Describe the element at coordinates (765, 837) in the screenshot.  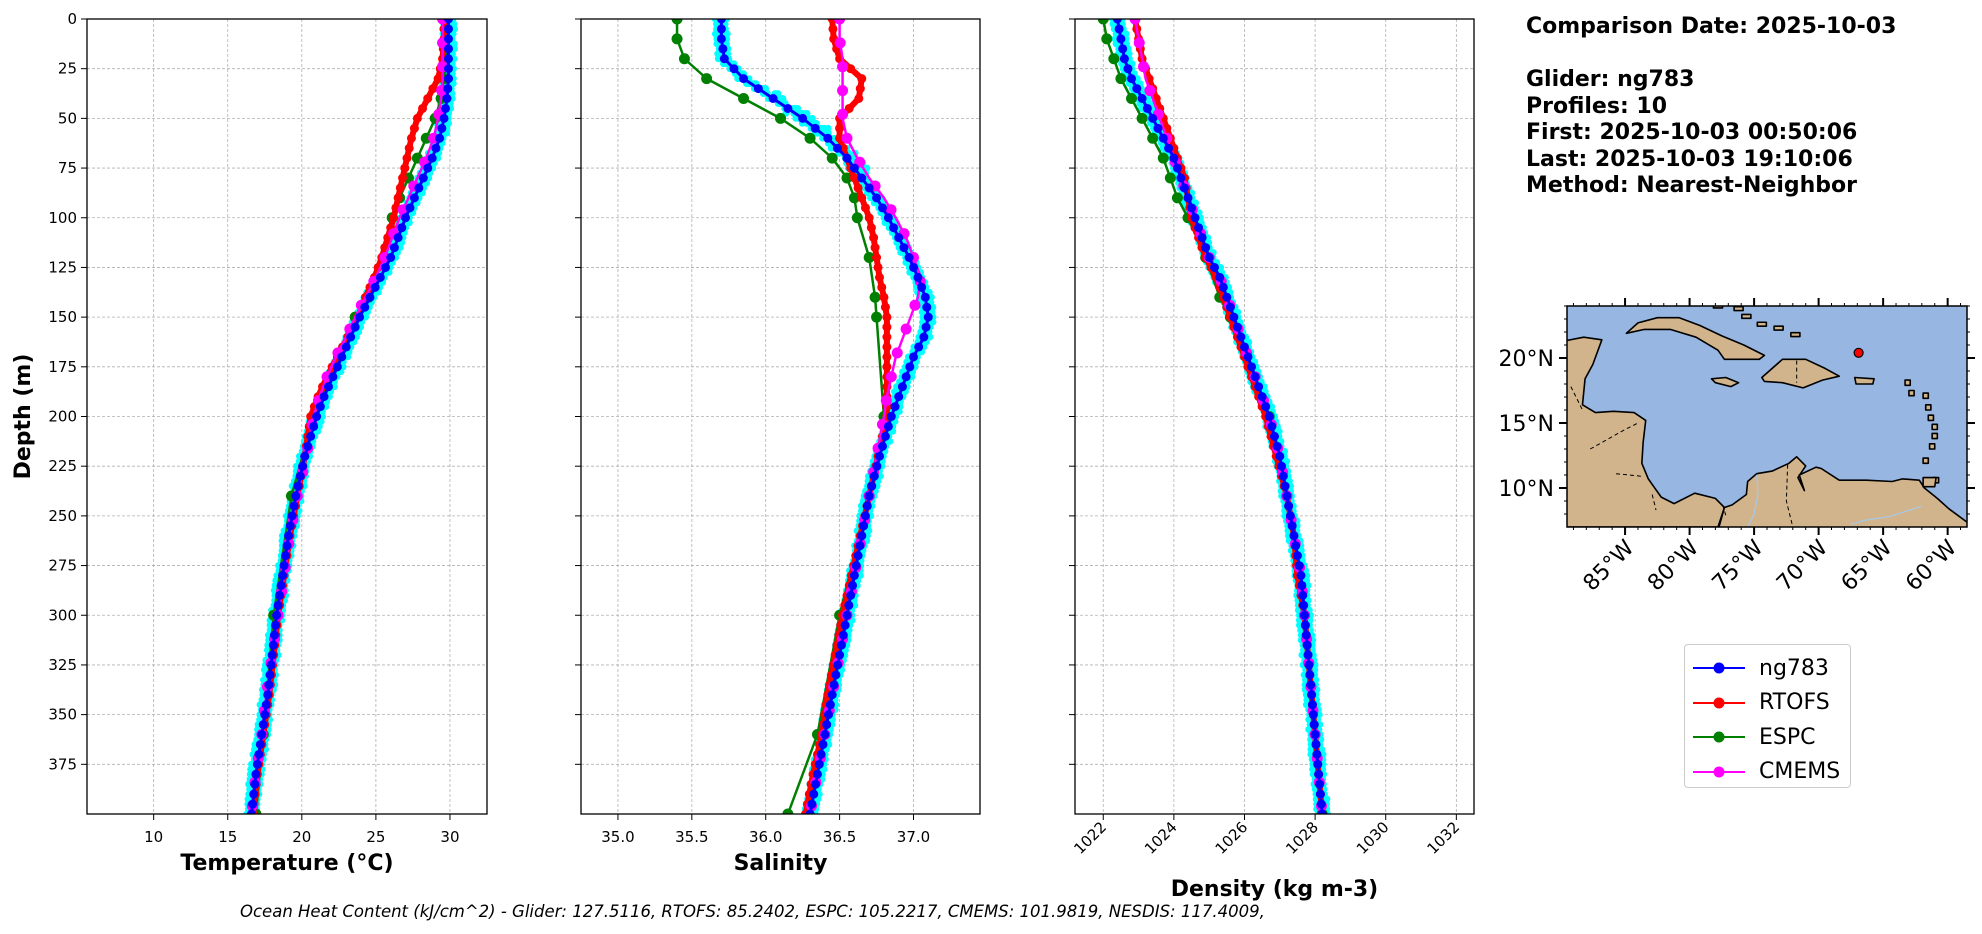
I see `x-tick-label: 36.0` at that location.